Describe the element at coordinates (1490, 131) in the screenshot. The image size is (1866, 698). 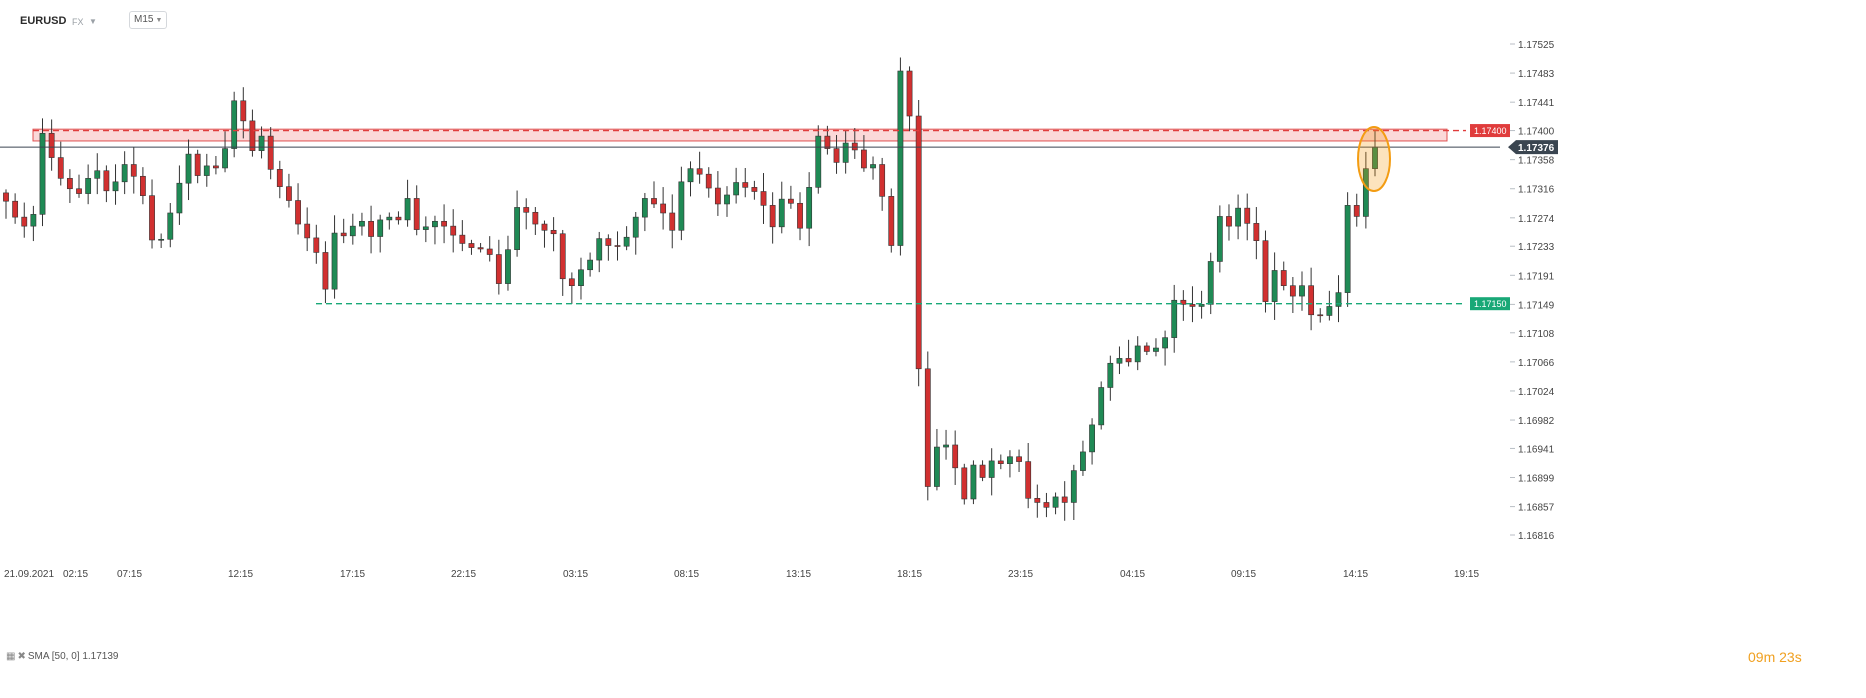
I see `resistance-label: 1.17400` at that location.